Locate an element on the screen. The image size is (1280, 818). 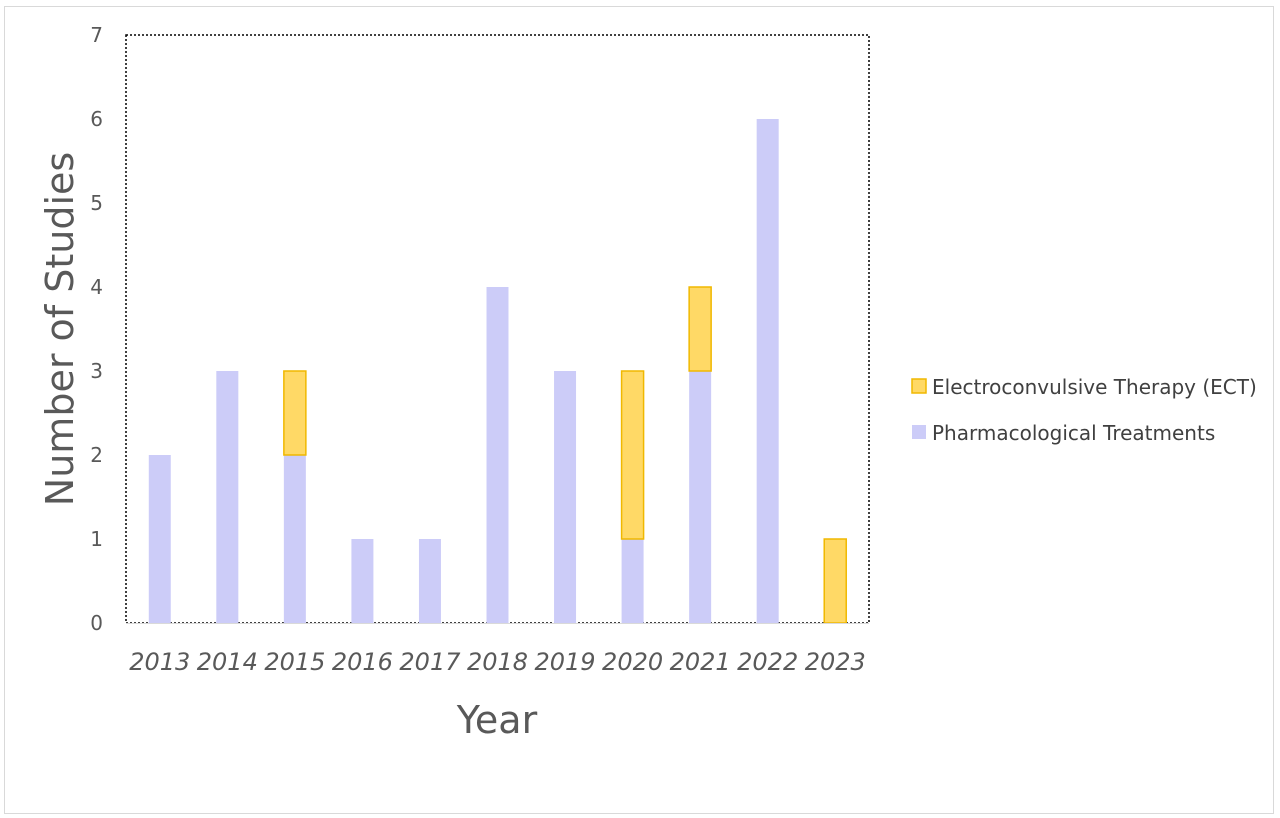
bar-pharmacological-2020 is located at coordinates (632, 581).